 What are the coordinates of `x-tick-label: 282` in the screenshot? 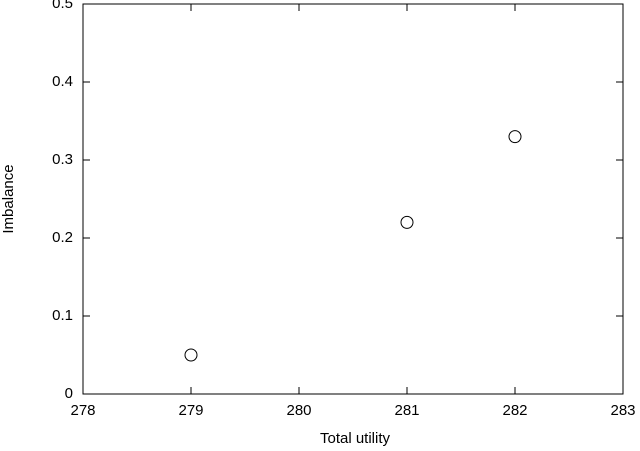 It's located at (514, 410).